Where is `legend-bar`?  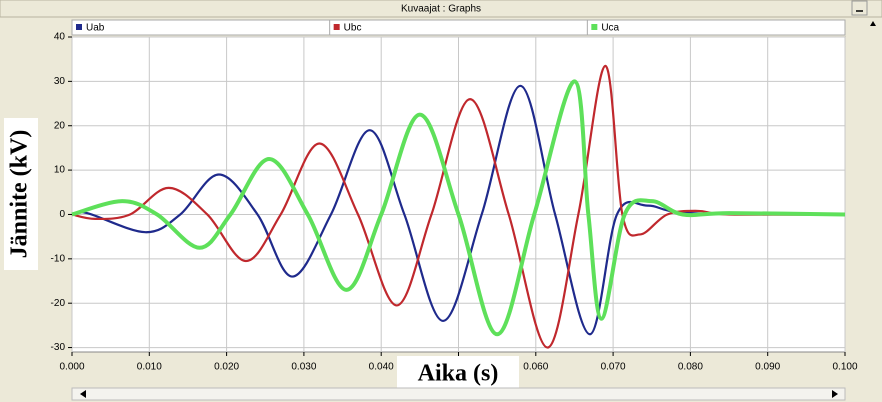
legend-bar is located at coordinates (458, 27).